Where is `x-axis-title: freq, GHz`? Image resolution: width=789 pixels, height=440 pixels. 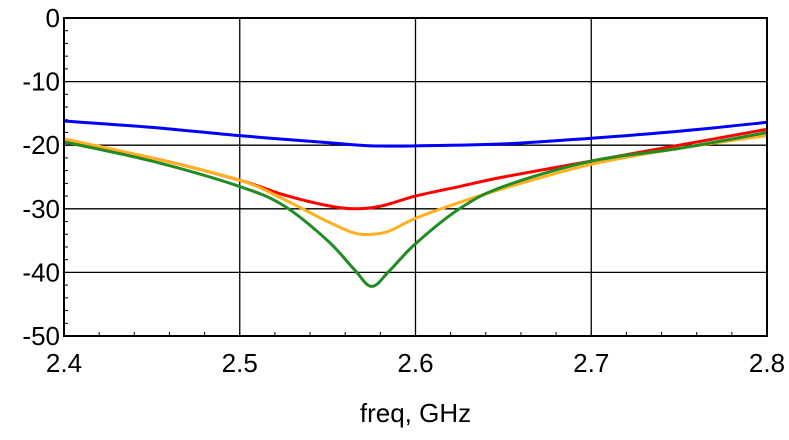
x-axis-title: freq, GHz is located at coordinates (415, 413).